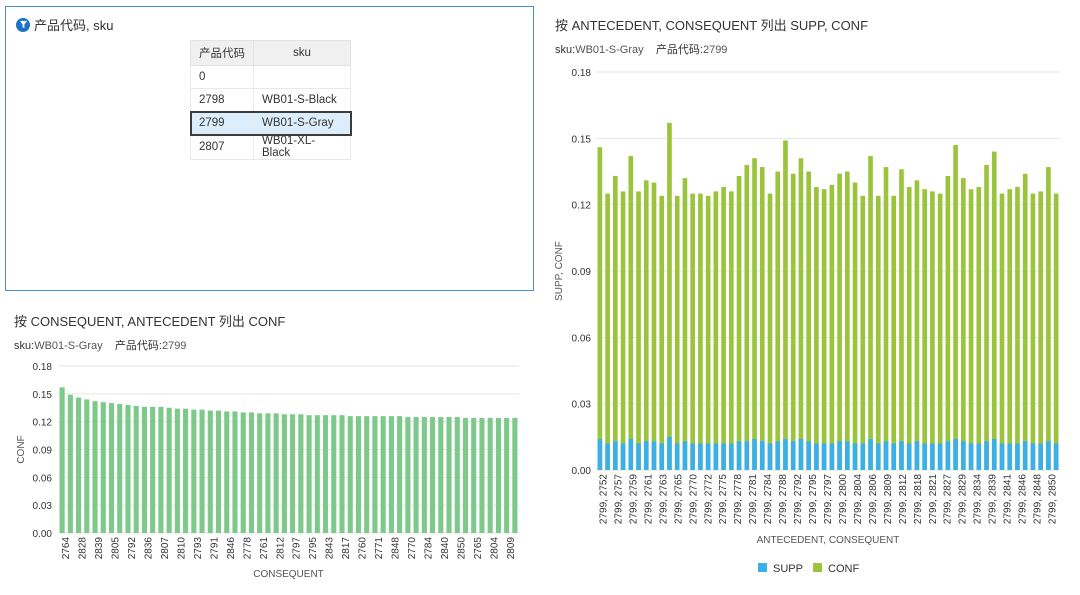 The height and width of the screenshot is (595, 1080). What do you see at coordinates (280, 548) in the screenshot?
I see `x-tick-label: 2812` at bounding box center [280, 548].